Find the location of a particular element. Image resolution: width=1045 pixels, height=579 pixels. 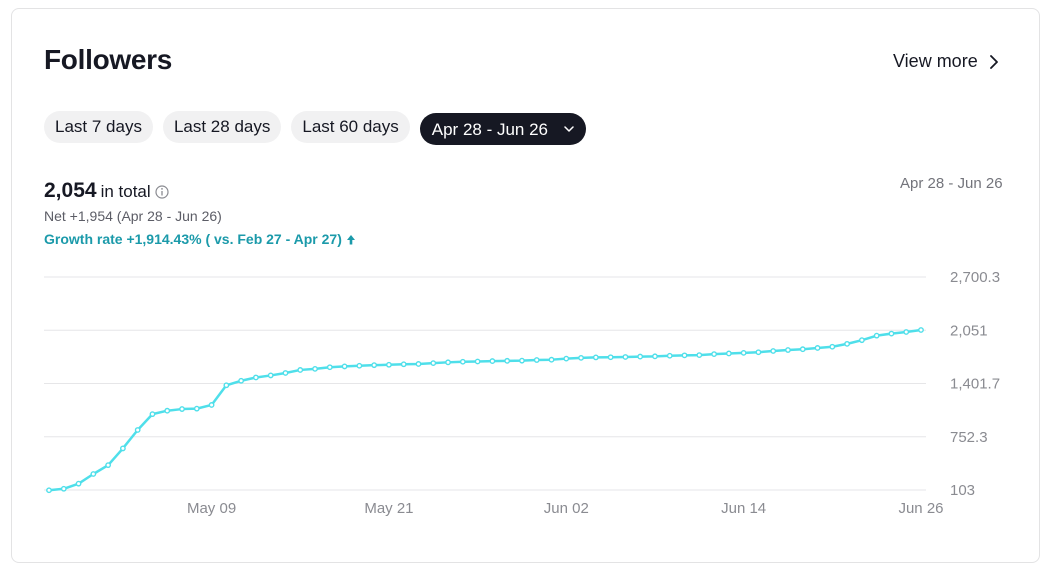

info-icon is located at coordinates (162, 192).